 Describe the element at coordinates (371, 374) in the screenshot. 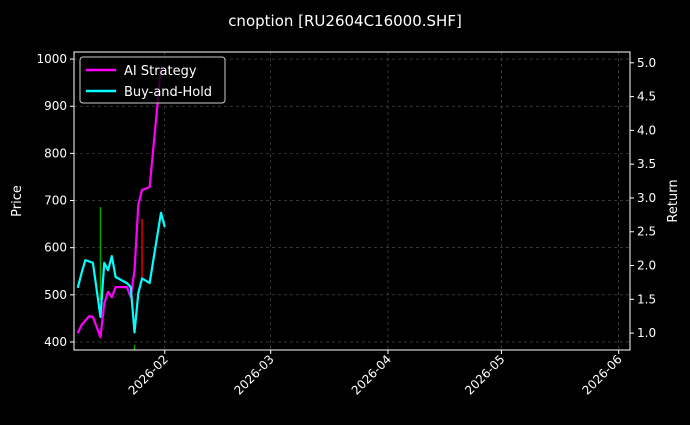

I see `x-tick-label: 2026-04` at that location.